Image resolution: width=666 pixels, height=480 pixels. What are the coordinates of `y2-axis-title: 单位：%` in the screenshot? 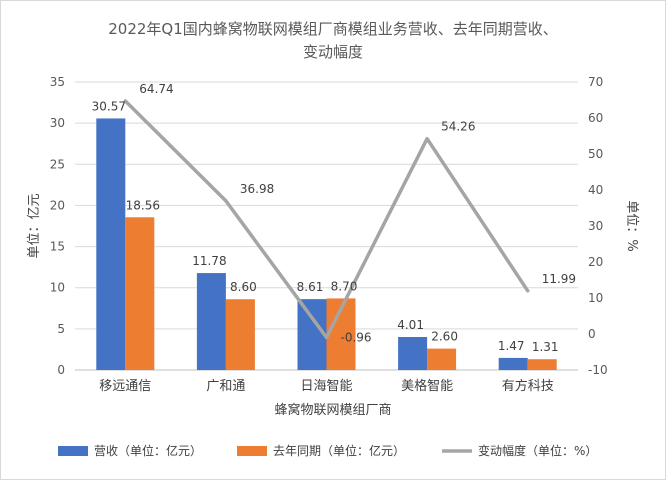 It's located at (631, 225).